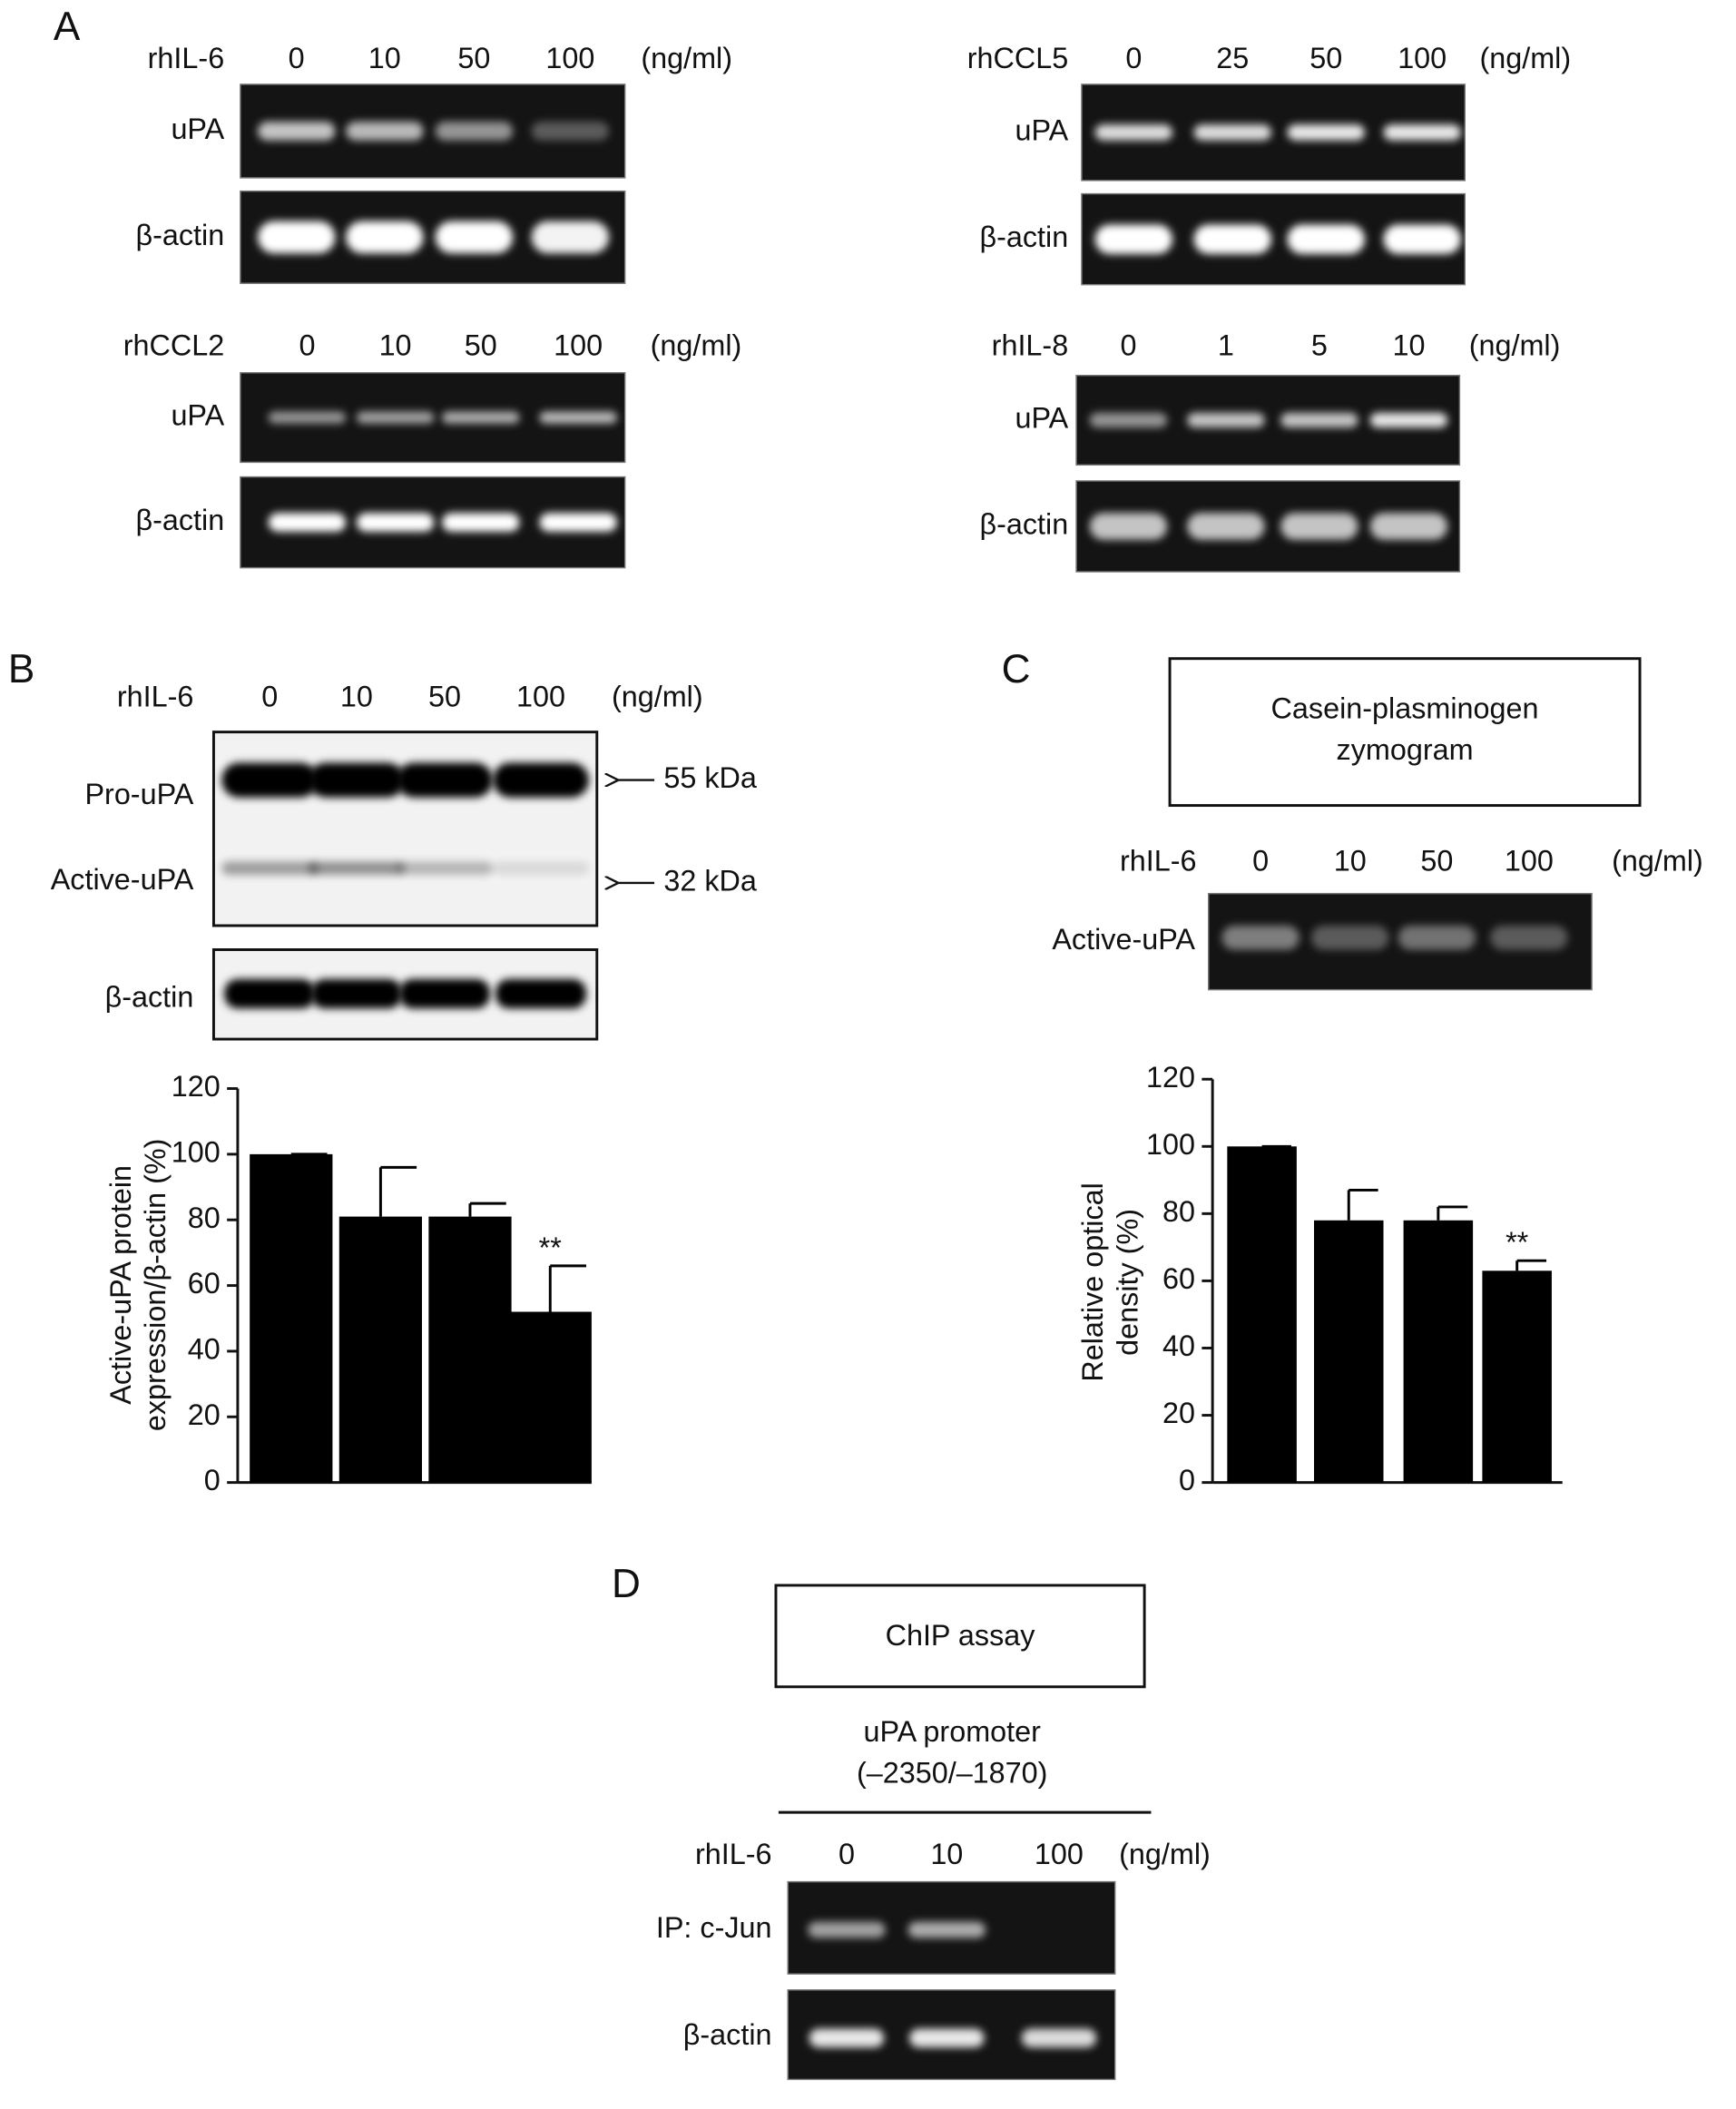 The image size is (1736, 2109). Describe the element at coordinates (196, 1086) in the screenshot. I see `y-tick-label: 120` at that location.